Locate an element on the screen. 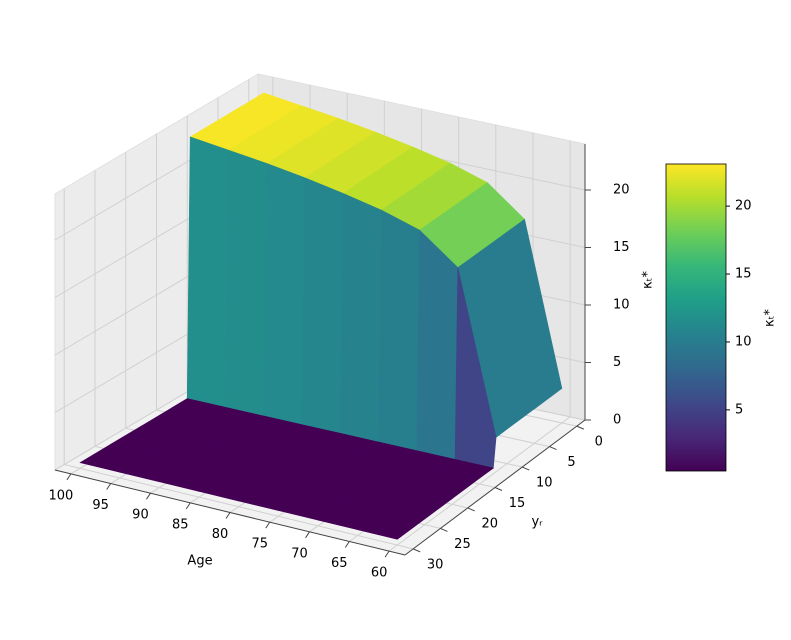  y-tick-label: 25 is located at coordinates (462, 544).